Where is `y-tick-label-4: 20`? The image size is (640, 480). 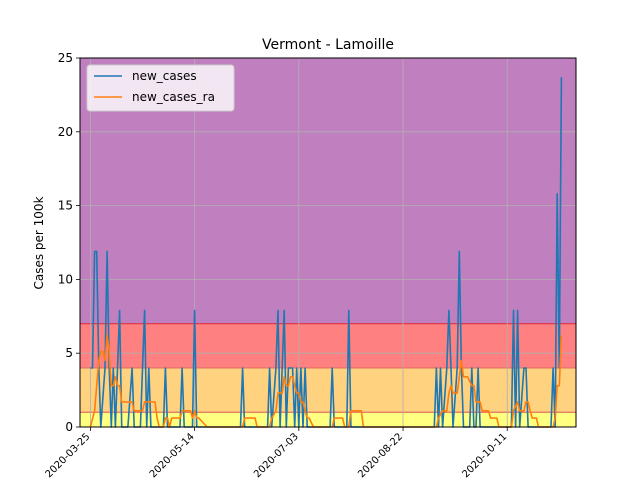 y-tick-label-4: 20 is located at coordinates (65, 132).